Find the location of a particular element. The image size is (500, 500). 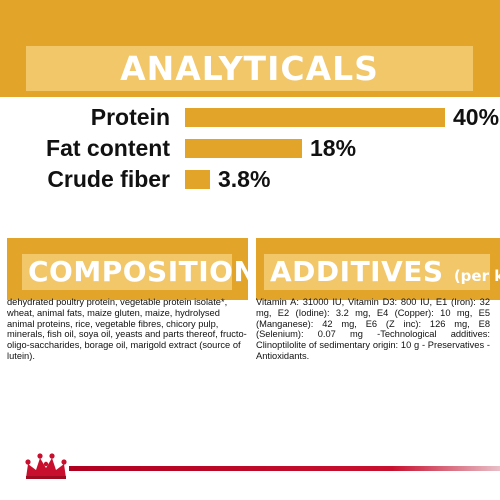

constituent-row-protein: Protein 40% is located at coordinates (250, 117).